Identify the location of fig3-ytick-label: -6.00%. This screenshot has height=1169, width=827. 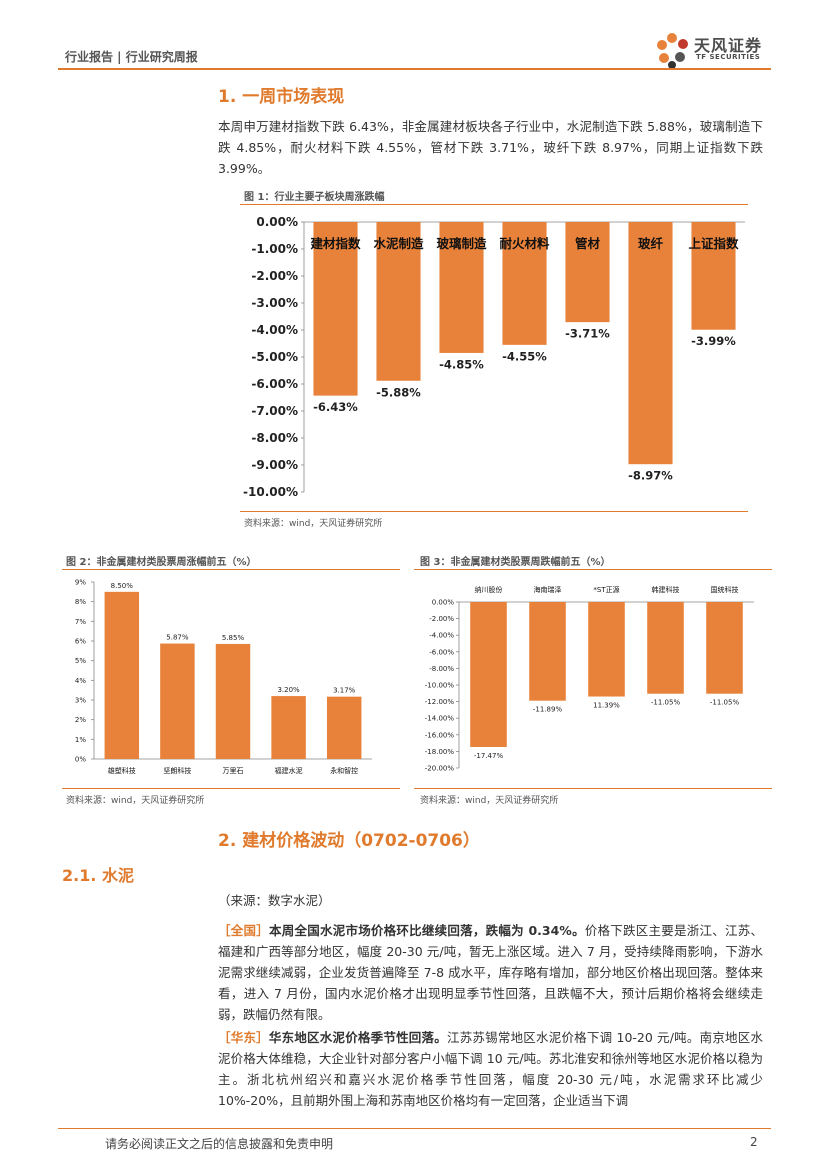
(441, 652).